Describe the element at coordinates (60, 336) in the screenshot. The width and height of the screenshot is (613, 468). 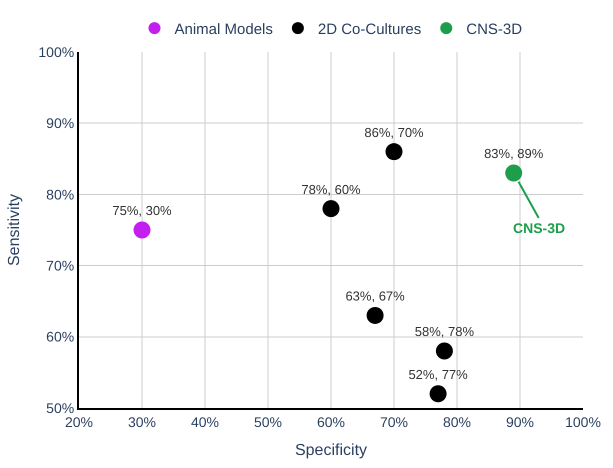
I see `y-tick-label: 60%` at that location.